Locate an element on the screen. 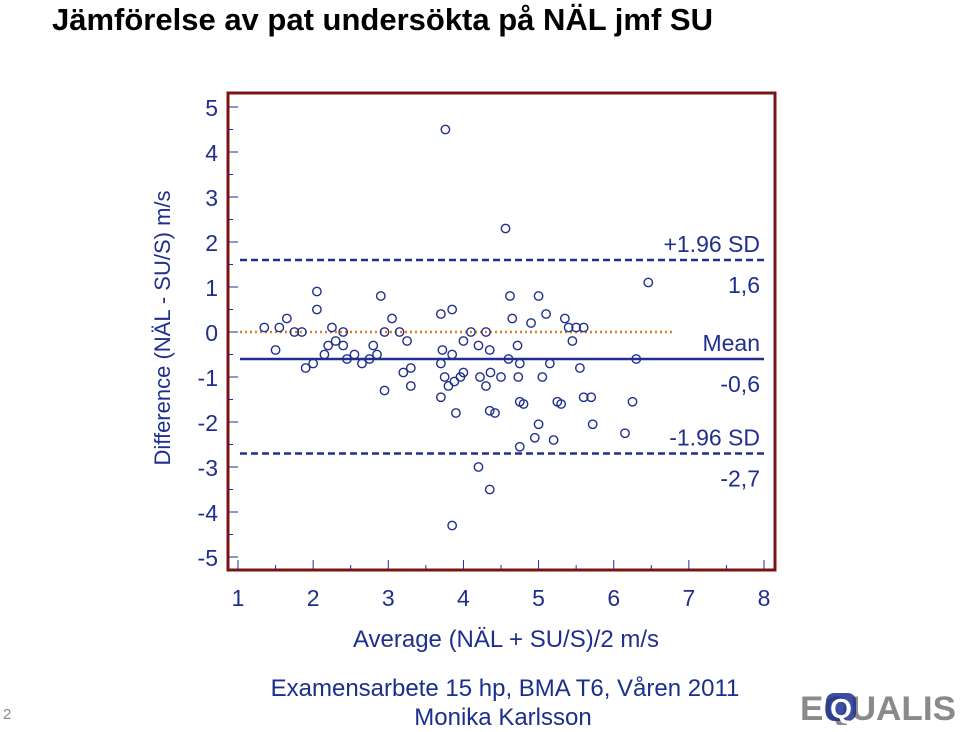 This screenshot has width=960, height=732. footer-author-line: Monika Karlsson is located at coordinates (503, 717).